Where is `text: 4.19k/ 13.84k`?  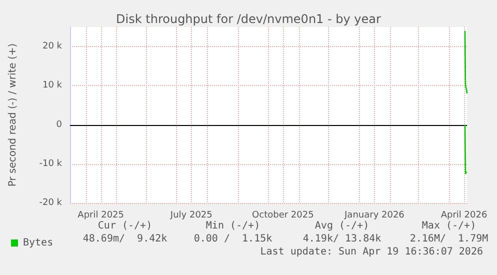 text: 4.19k/ 13.84k is located at coordinates (342, 239).